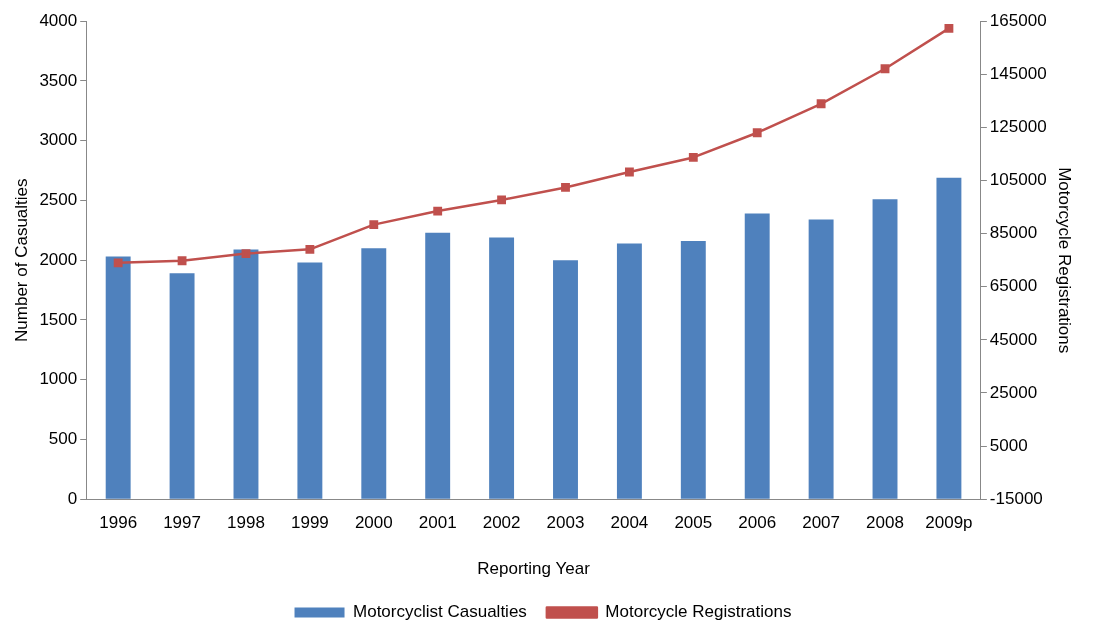  Describe the element at coordinates (1018, 180) in the screenshot. I see `y2-tick-label: 105000` at that location.